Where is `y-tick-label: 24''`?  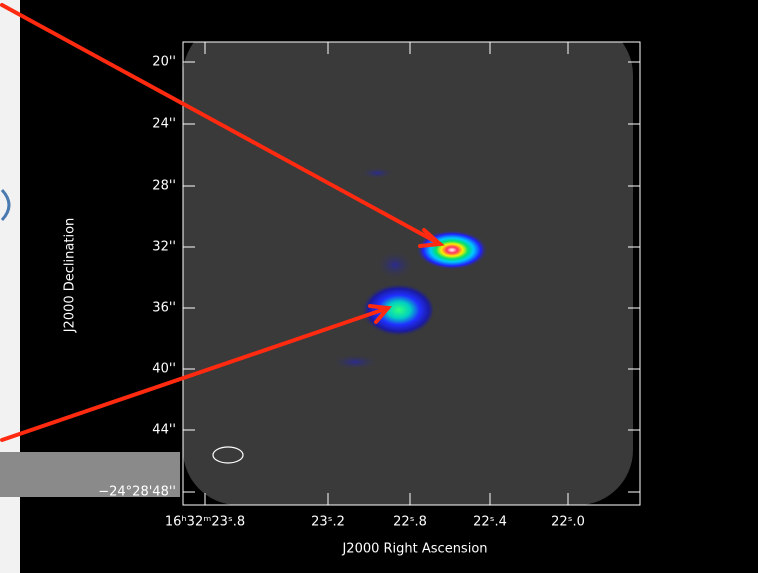 y-tick-label: 24'' is located at coordinates (164, 124).